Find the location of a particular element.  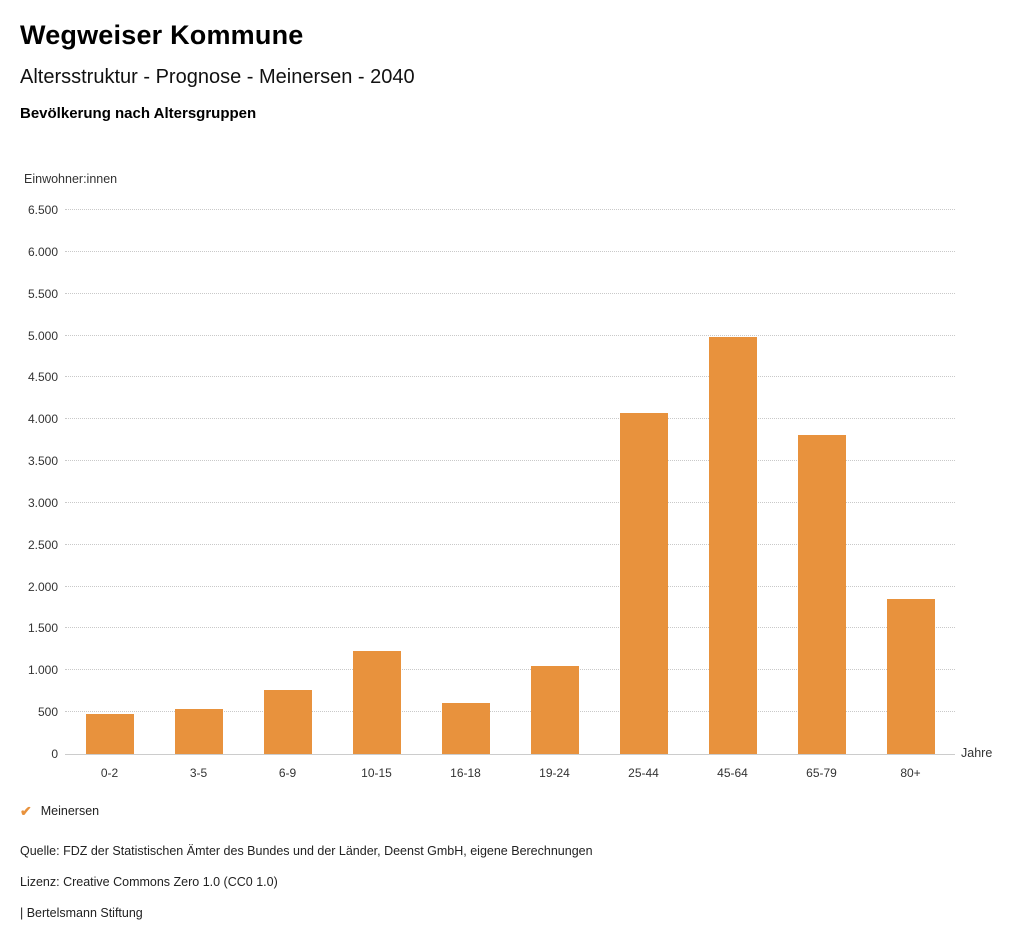

x-tick-label: 19-24 is located at coordinates (554, 773).